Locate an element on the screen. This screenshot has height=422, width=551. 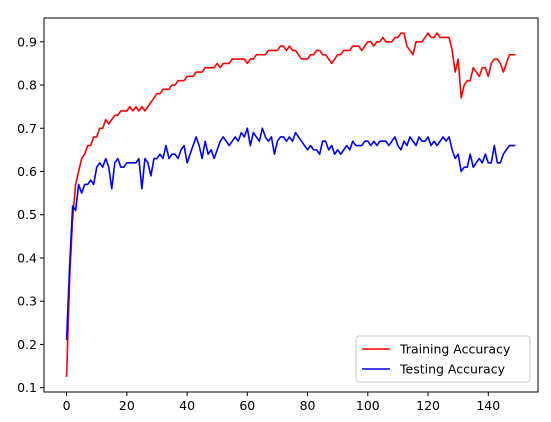
x-tick-label: 120 is located at coordinates (428, 405).